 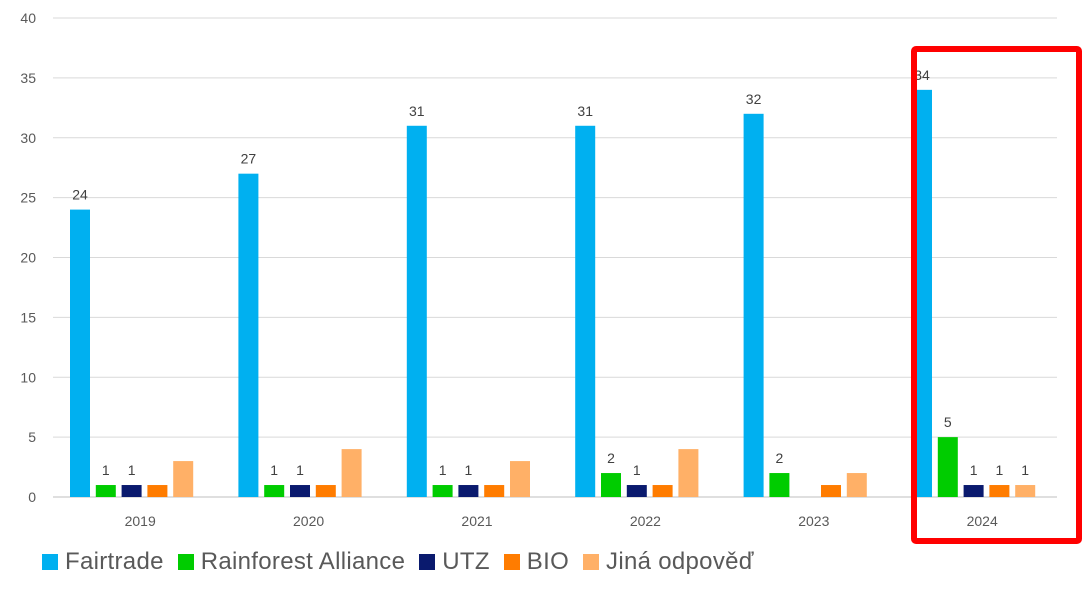 What do you see at coordinates (416, 311) in the screenshot?
I see `bar-fairtrade-2021` at bounding box center [416, 311].